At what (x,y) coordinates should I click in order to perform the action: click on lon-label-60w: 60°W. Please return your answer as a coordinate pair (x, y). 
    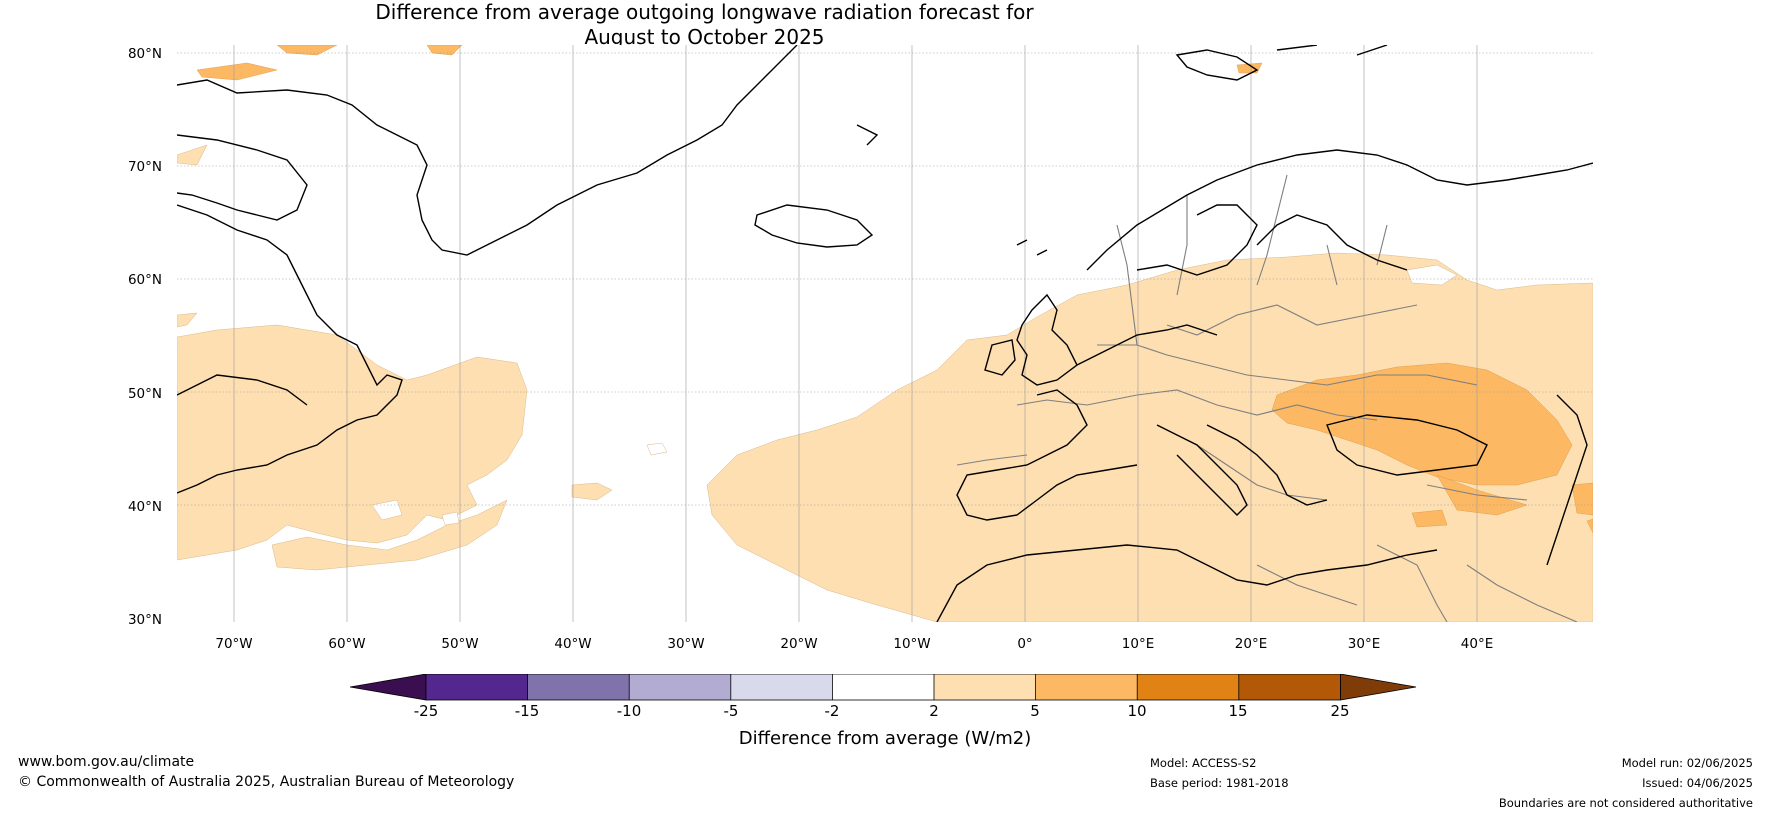
    Looking at the image, I should click on (347, 644).